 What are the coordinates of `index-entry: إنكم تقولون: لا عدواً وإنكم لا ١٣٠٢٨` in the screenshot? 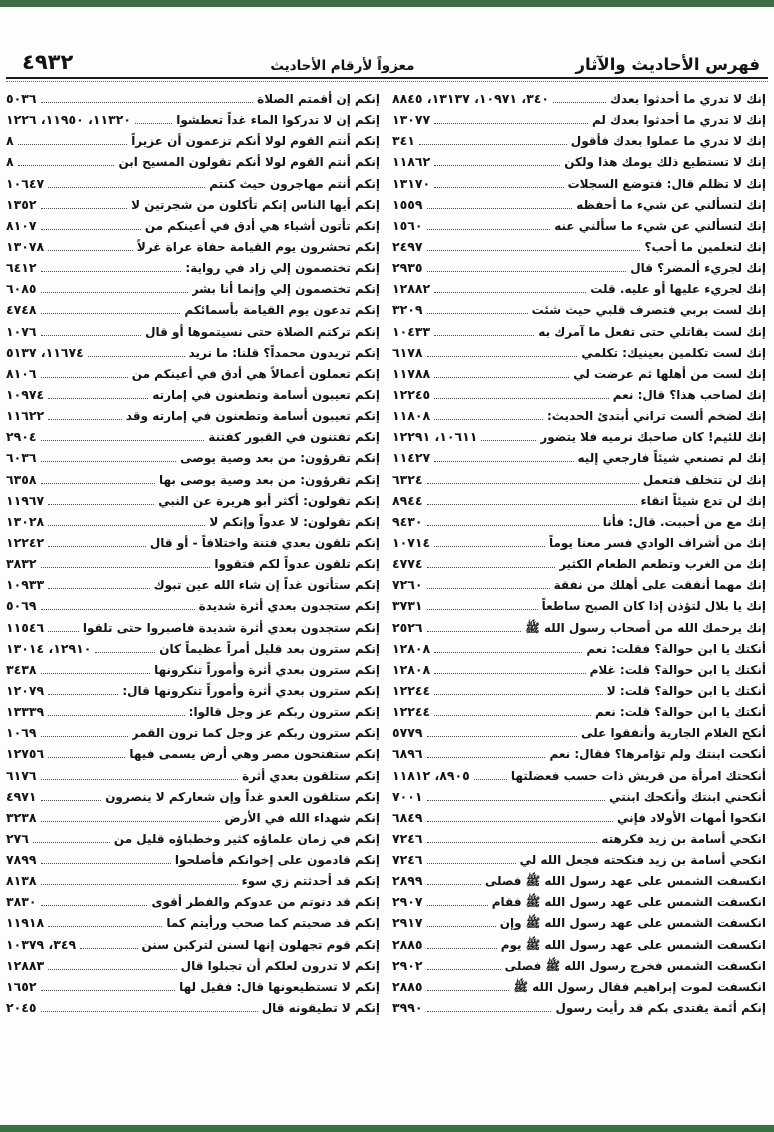 It's located at (193, 521).